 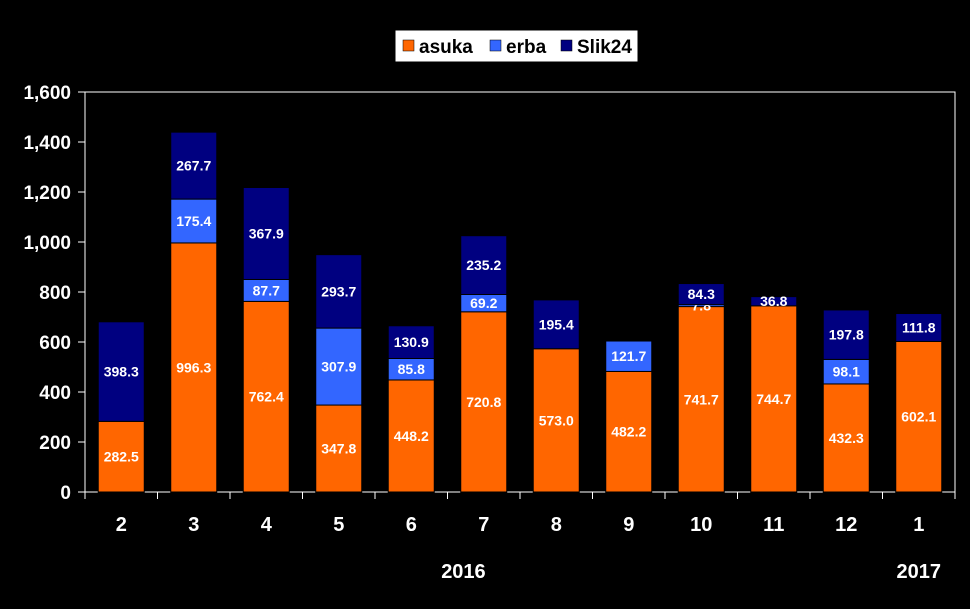 What do you see at coordinates (446, 47) in the screenshot?
I see `legend-label-asuka: asuka` at bounding box center [446, 47].